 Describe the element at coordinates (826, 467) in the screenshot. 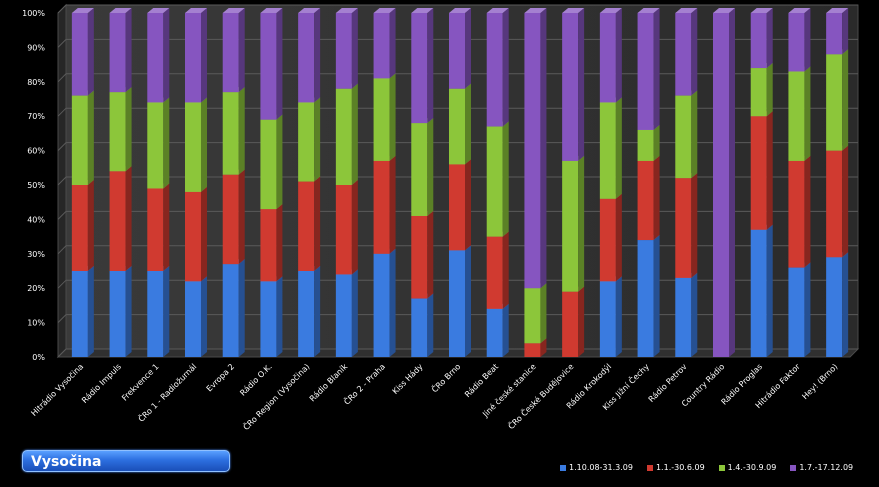

I see `legend-label: 1.7.-17.12.09` at that location.